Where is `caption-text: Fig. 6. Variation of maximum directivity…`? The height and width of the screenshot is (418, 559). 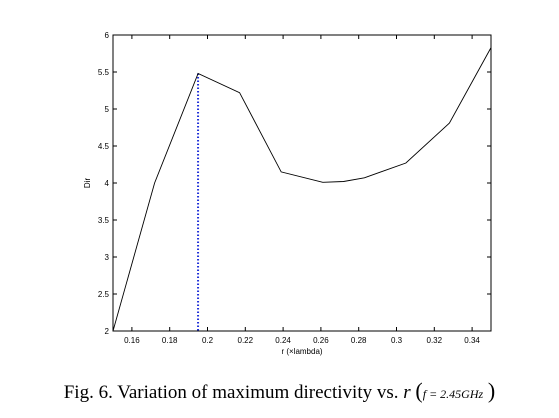
caption-text: Fig. 6. Variation of maximum directivity… is located at coordinates (231, 392).